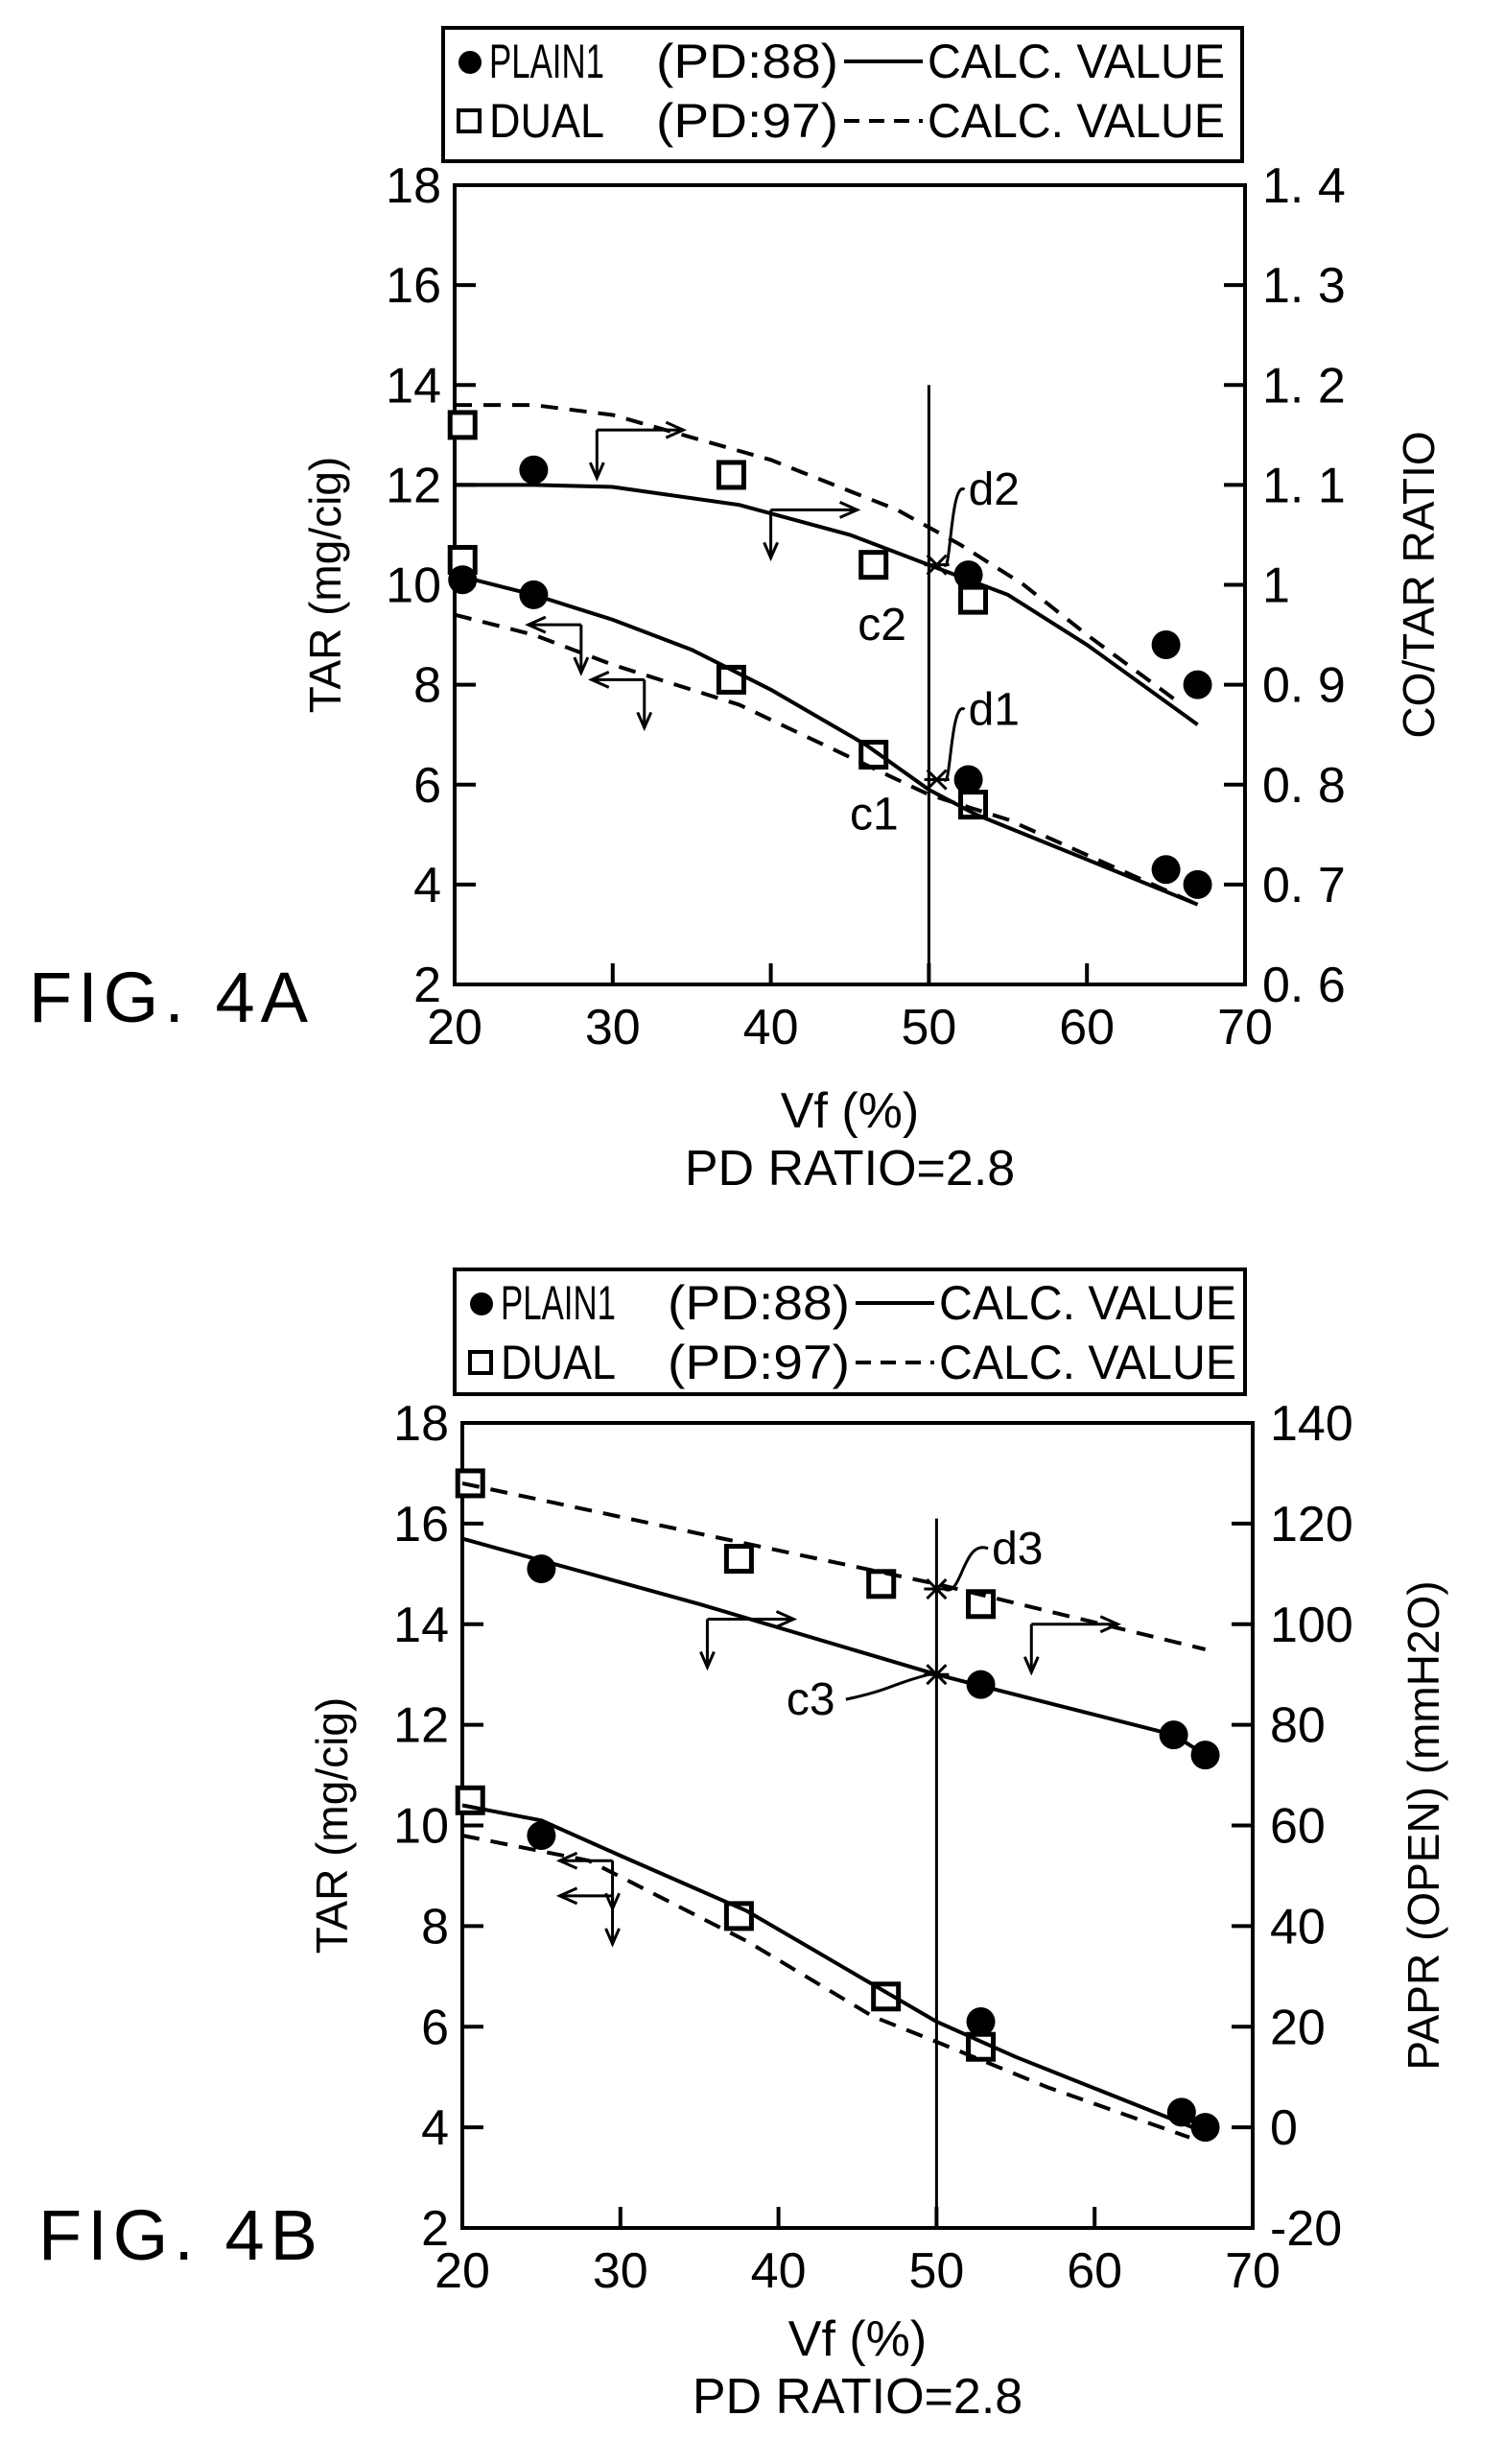 The width and height of the screenshot is (1504, 2464). I want to click on figure-label: FIG. 4A, so click(172, 997).